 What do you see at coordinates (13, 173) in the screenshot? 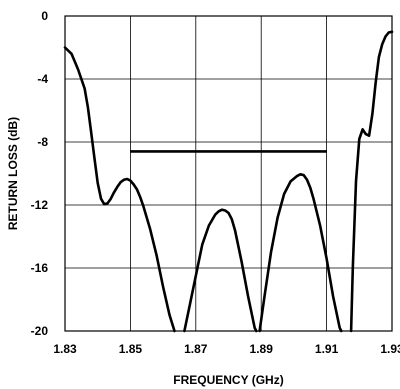
I see `y-axis-title: RETURN LOSS (dB)` at bounding box center [13, 173].